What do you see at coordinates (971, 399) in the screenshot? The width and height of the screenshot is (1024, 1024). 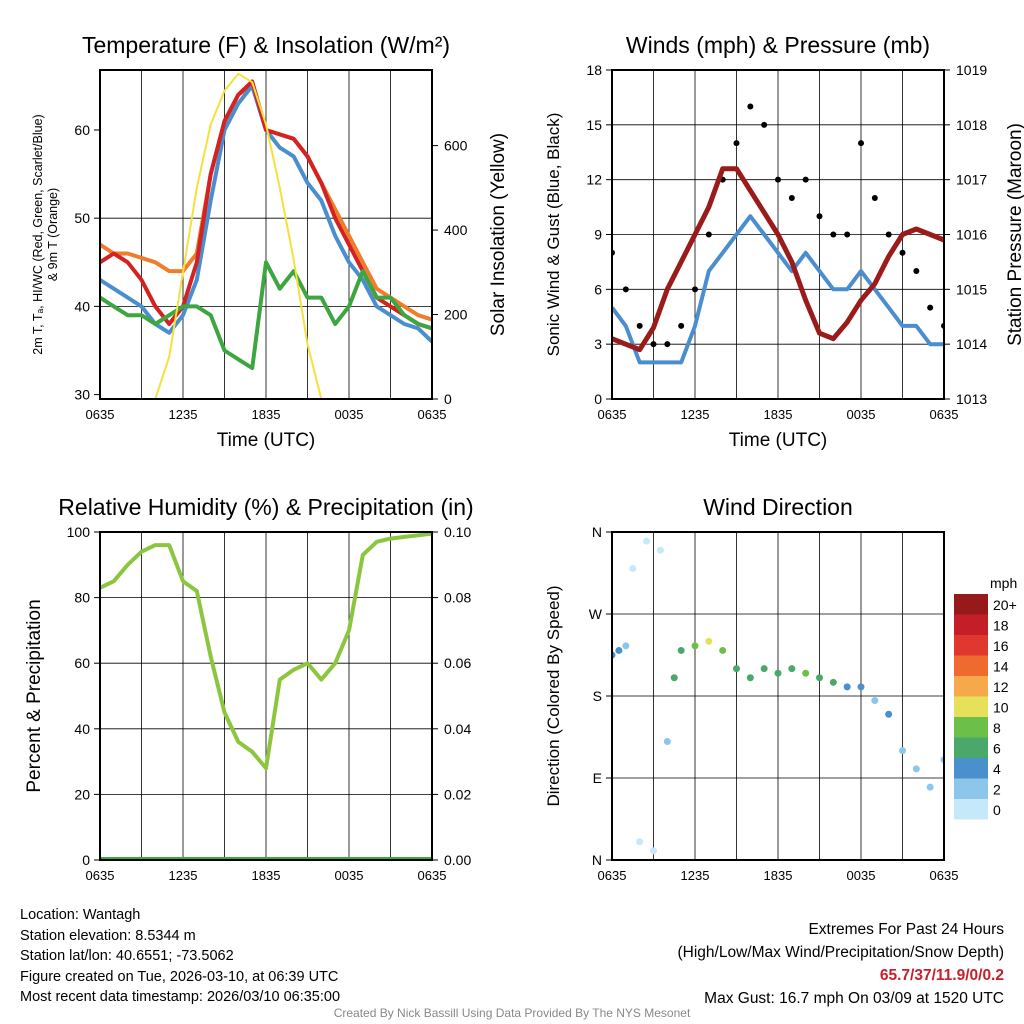 I see `y2-tick-label: 1013` at bounding box center [971, 399].